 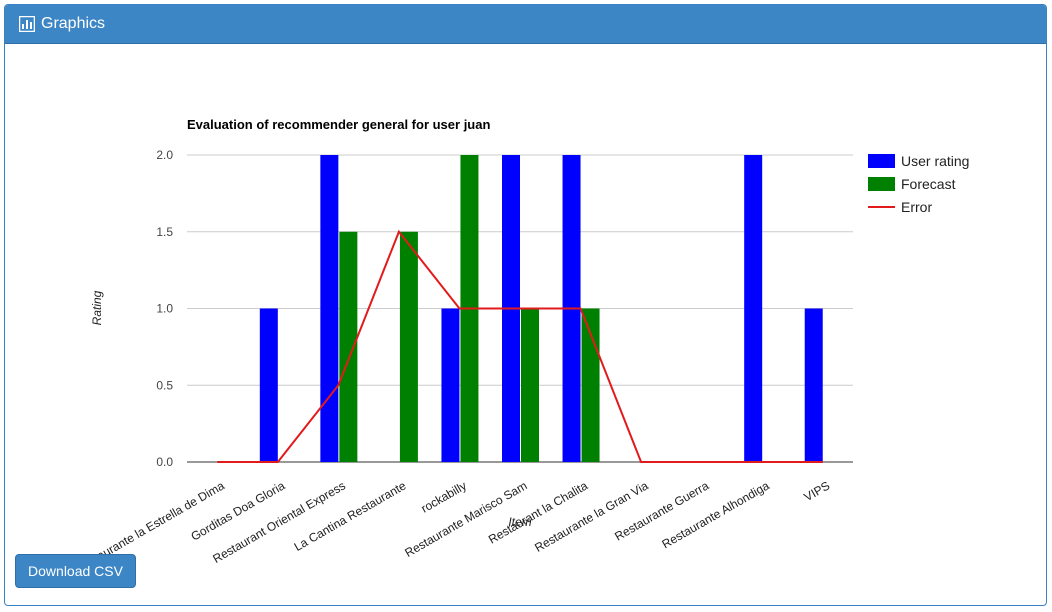 I want to click on y-tick-label: 0.5, so click(x=164, y=385).